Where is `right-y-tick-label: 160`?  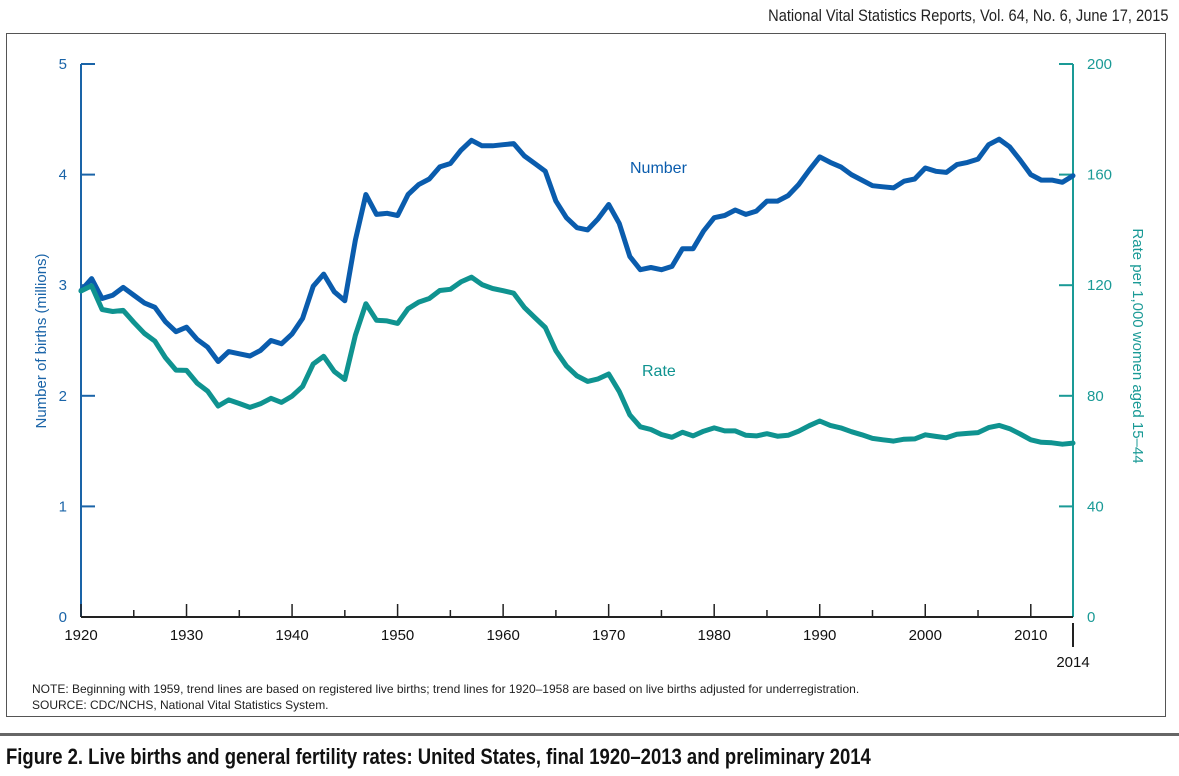
right-y-tick-label: 160 is located at coordinates (1099, 175).